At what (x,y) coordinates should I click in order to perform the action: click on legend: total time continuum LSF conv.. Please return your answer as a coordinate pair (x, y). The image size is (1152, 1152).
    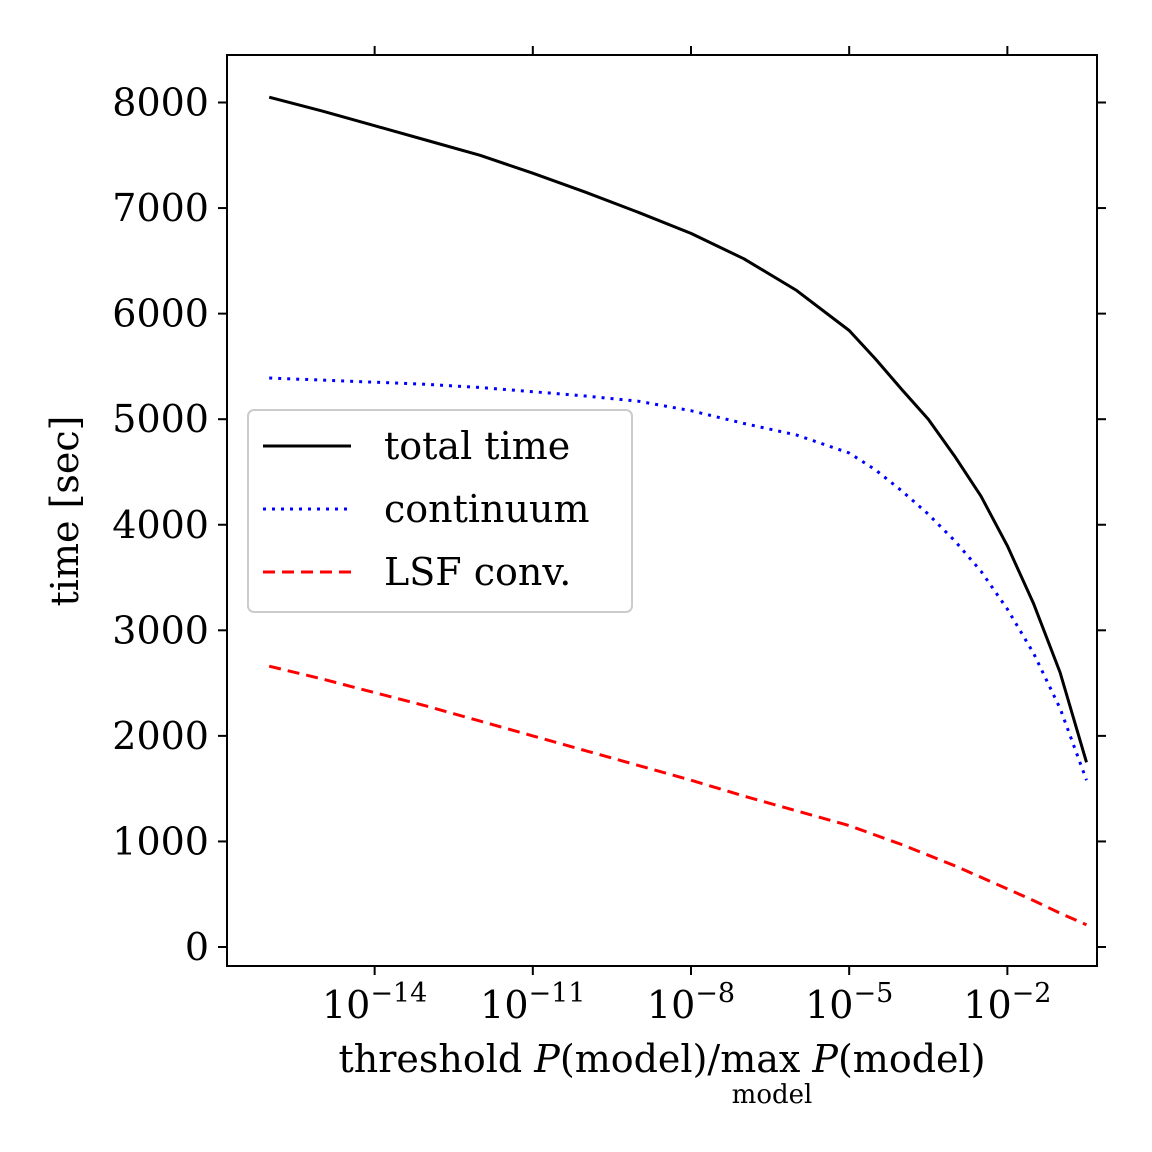
    Looking at the image, I should click on (440, 511).